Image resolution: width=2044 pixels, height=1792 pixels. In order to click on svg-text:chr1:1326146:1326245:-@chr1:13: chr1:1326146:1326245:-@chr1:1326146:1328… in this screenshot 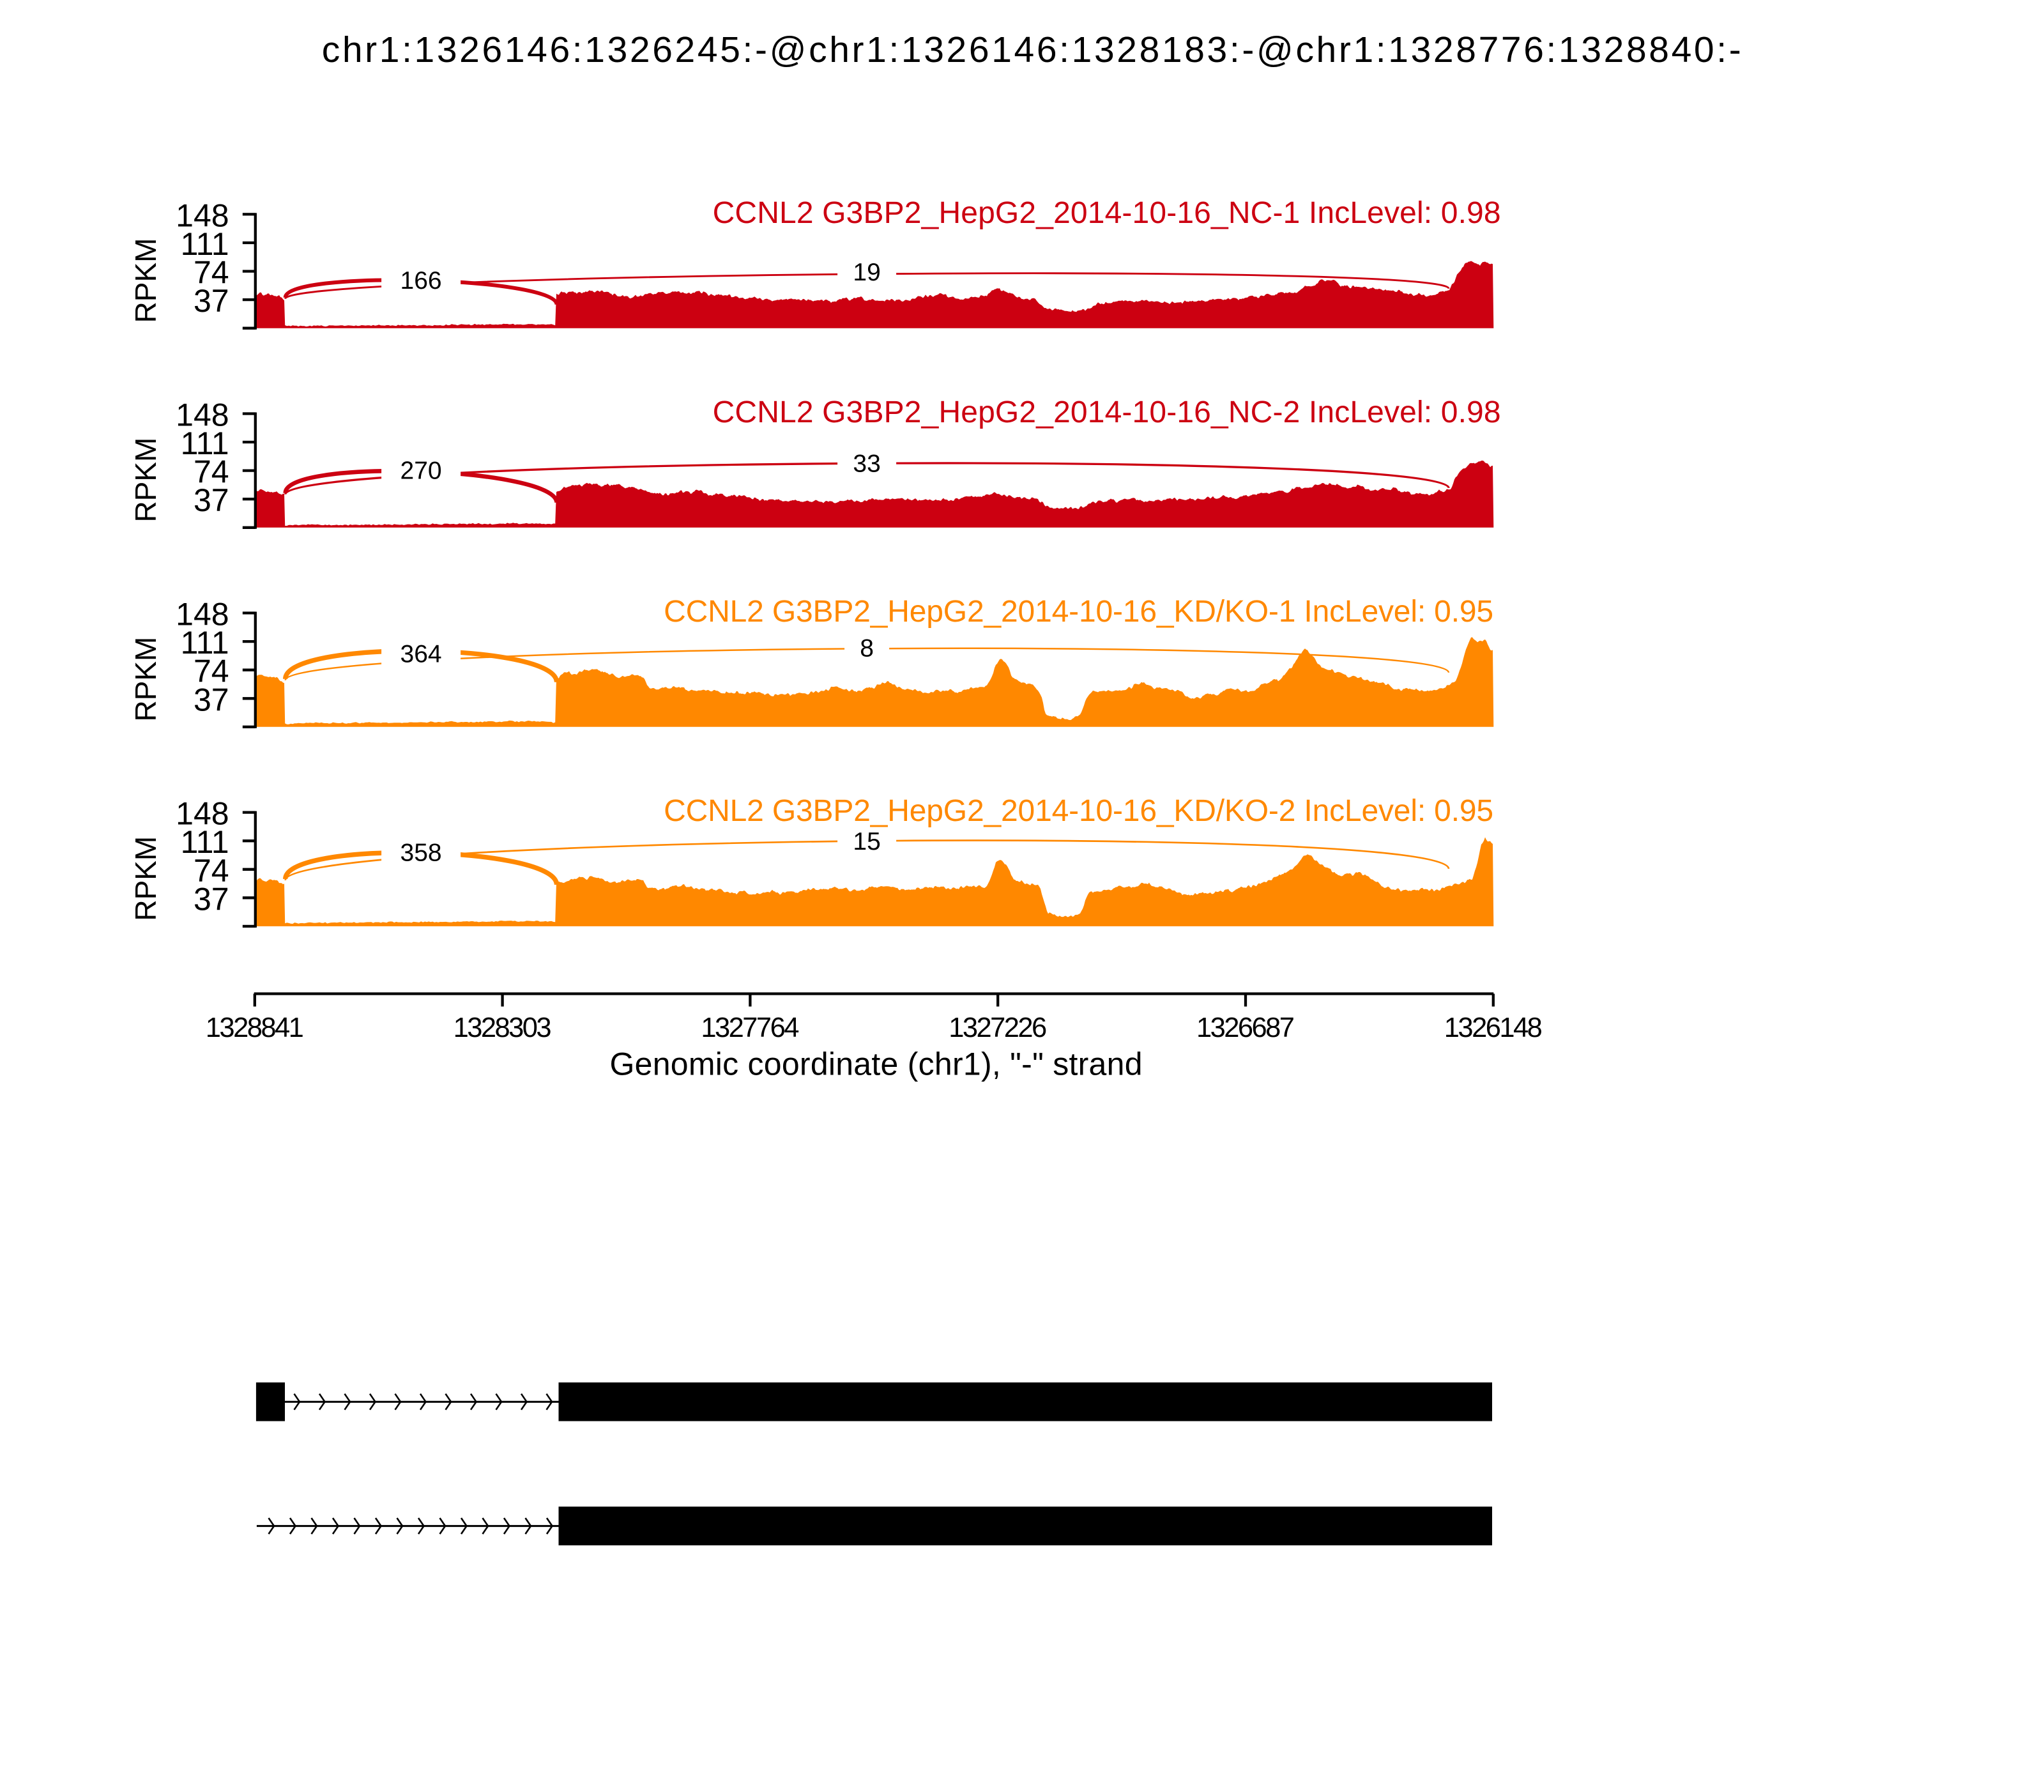, I will do `click(1031, 50)`.